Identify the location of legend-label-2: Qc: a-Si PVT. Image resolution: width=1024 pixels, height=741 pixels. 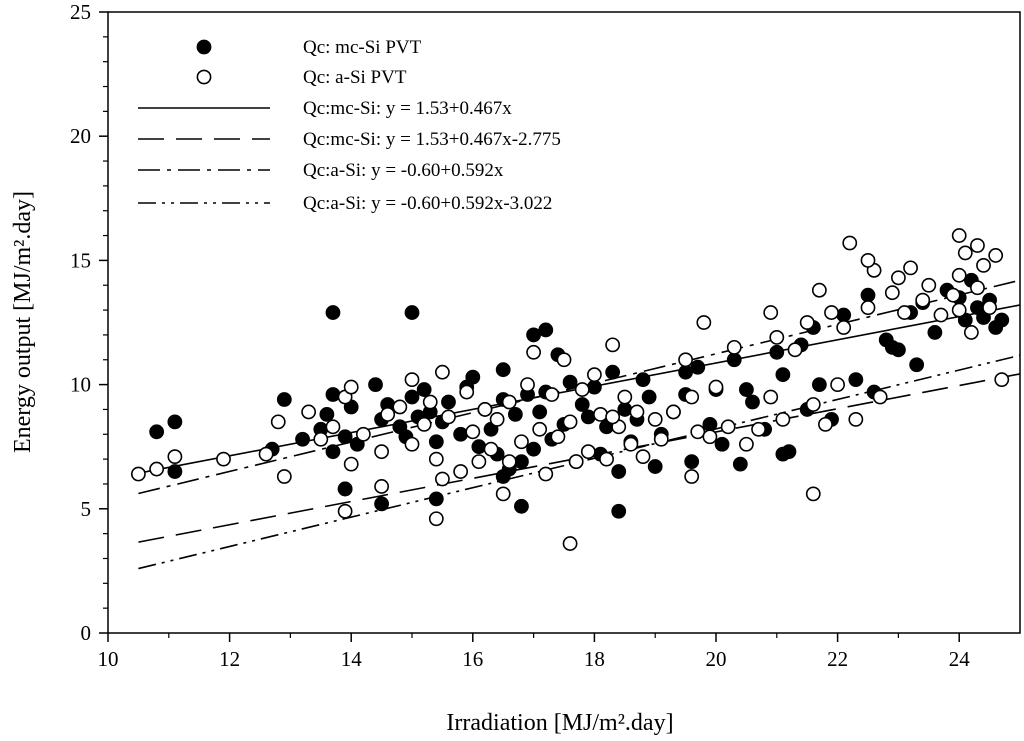
(355, 77).